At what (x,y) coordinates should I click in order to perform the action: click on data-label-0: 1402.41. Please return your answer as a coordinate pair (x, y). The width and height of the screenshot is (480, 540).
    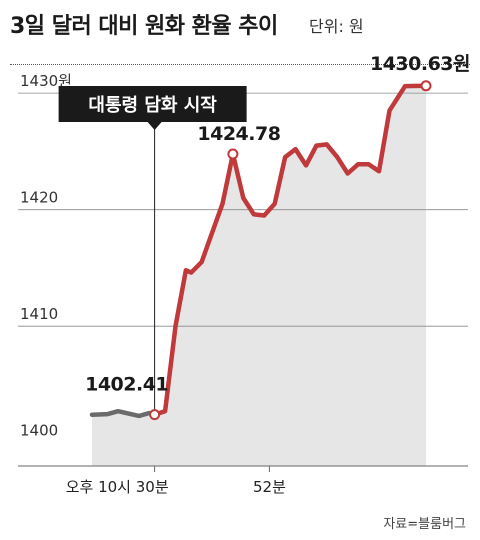
    Looking at the image, I should click on (126, 385).